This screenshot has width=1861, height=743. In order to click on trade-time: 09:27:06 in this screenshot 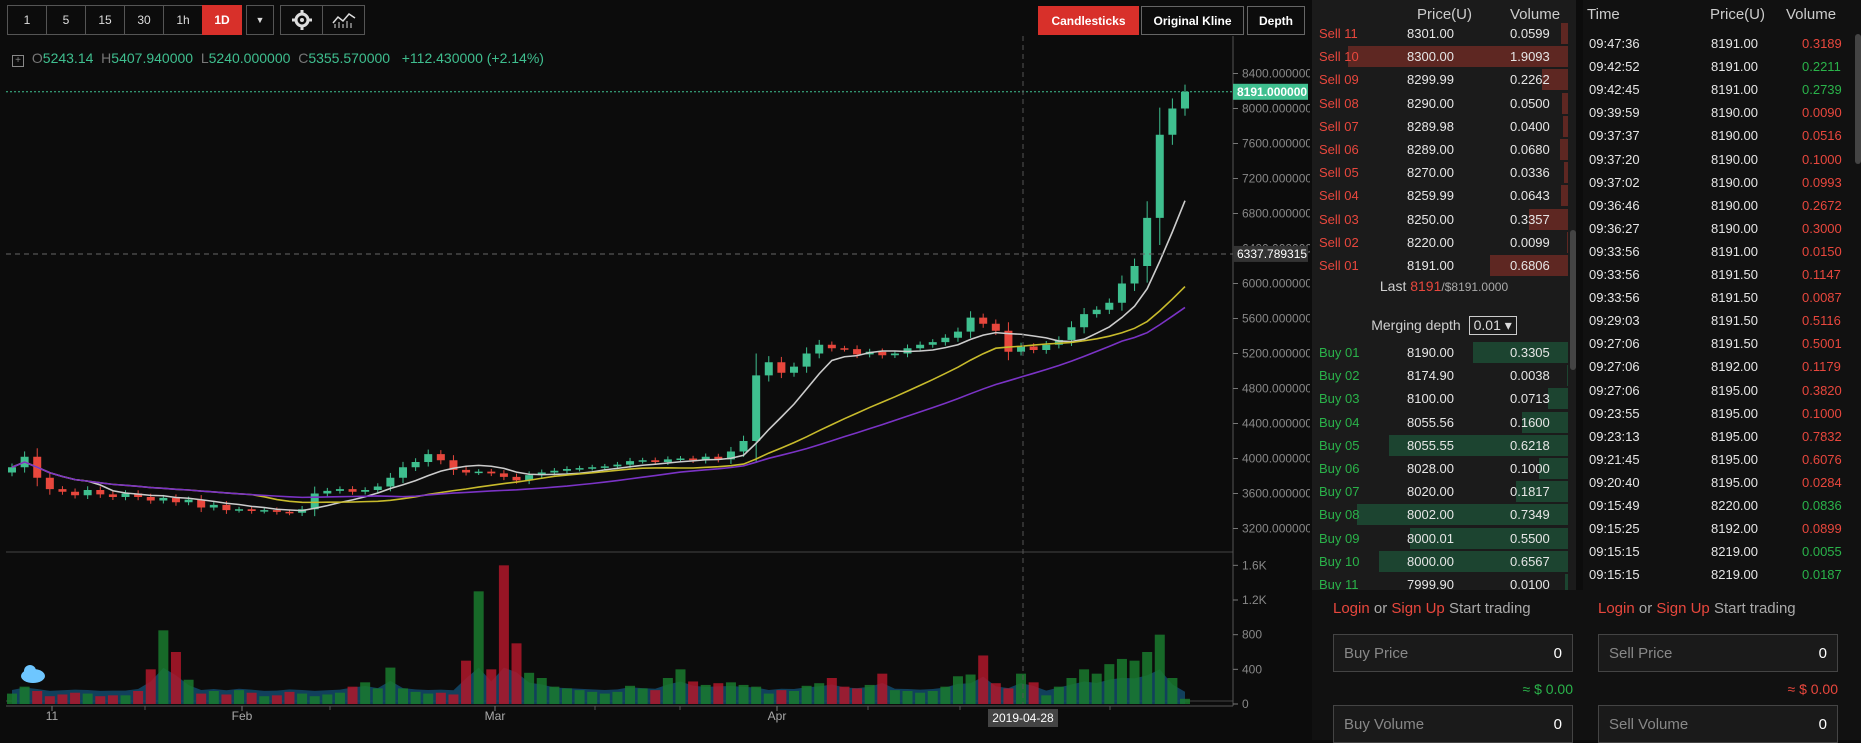, I will do `click(1614, 367)`.